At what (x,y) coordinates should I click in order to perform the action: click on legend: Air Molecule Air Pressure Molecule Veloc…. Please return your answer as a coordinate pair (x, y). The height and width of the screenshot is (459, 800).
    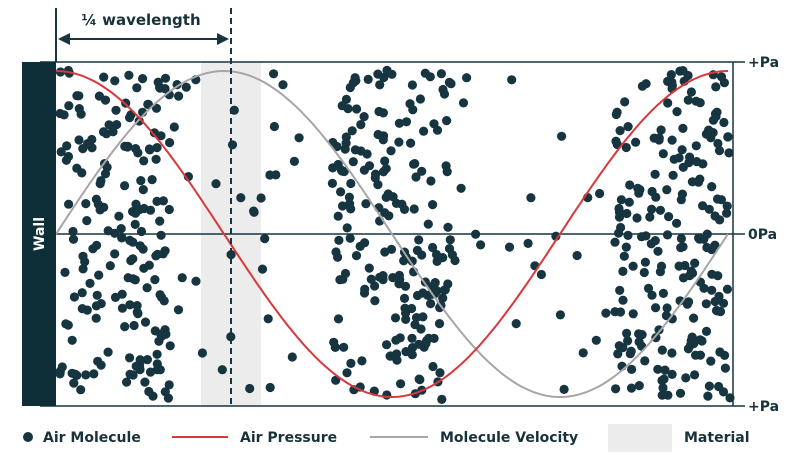
    Looking at the image, I should click on (386, 438).